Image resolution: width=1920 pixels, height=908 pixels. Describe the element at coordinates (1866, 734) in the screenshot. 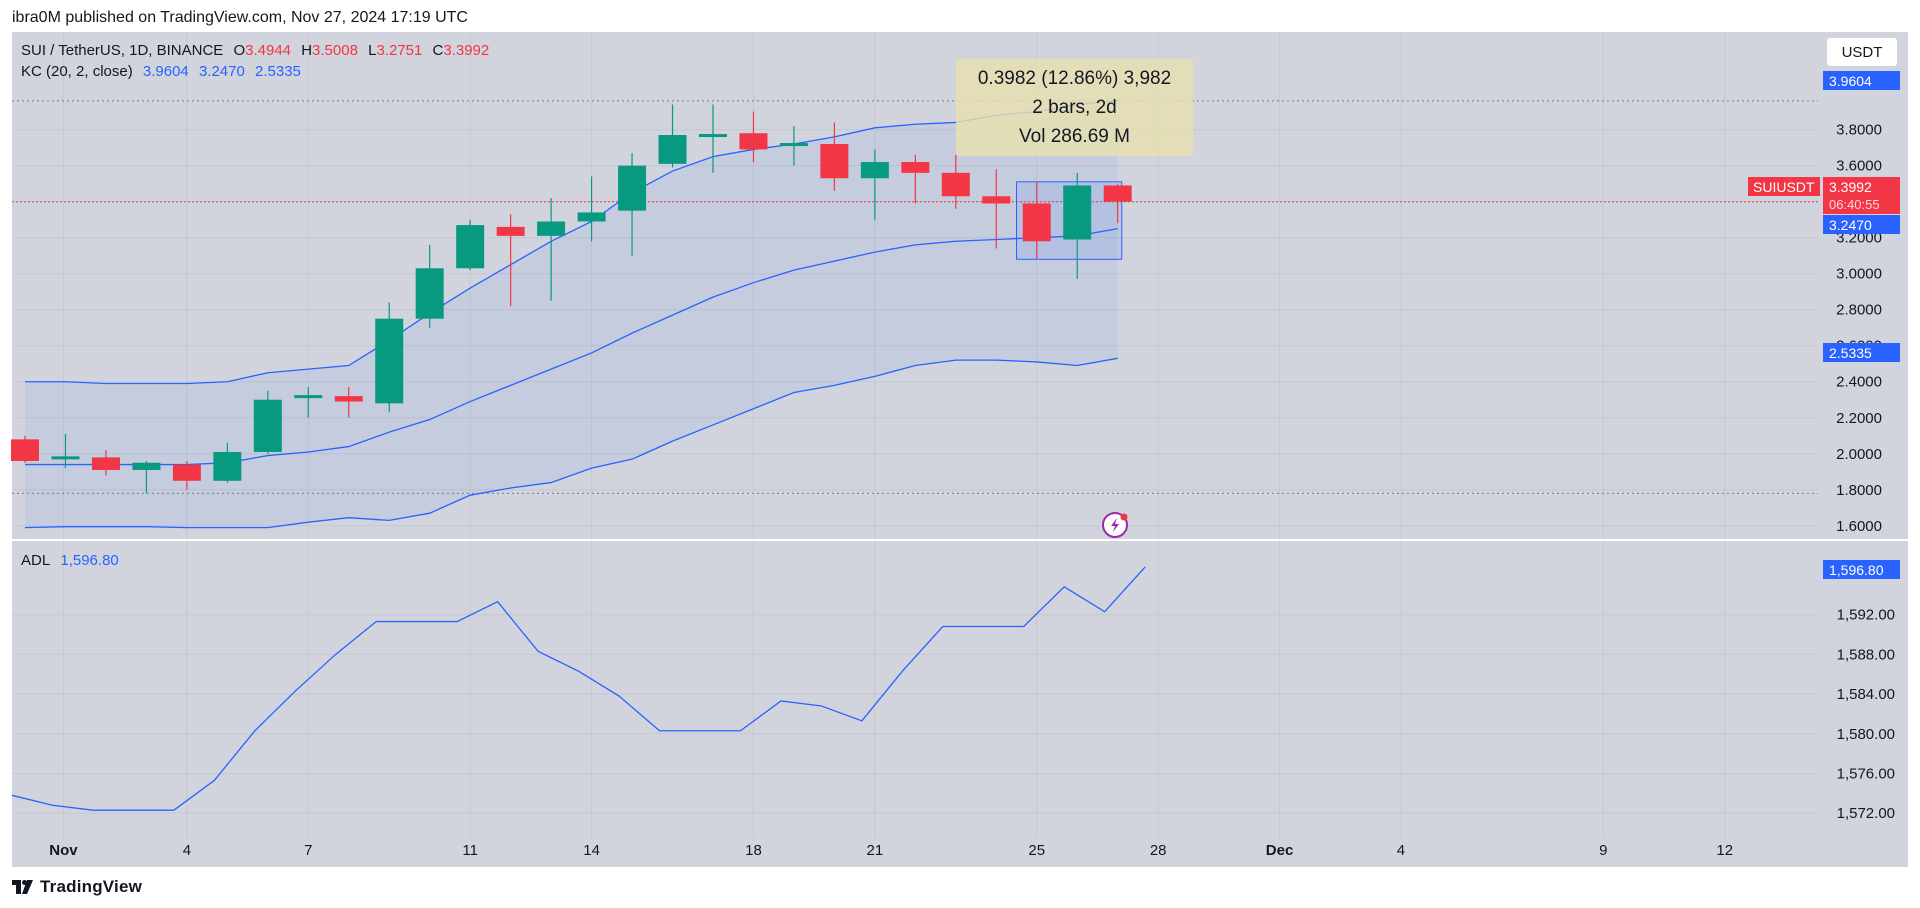

I see `adl-tick-label: 1,580.00` at that location.